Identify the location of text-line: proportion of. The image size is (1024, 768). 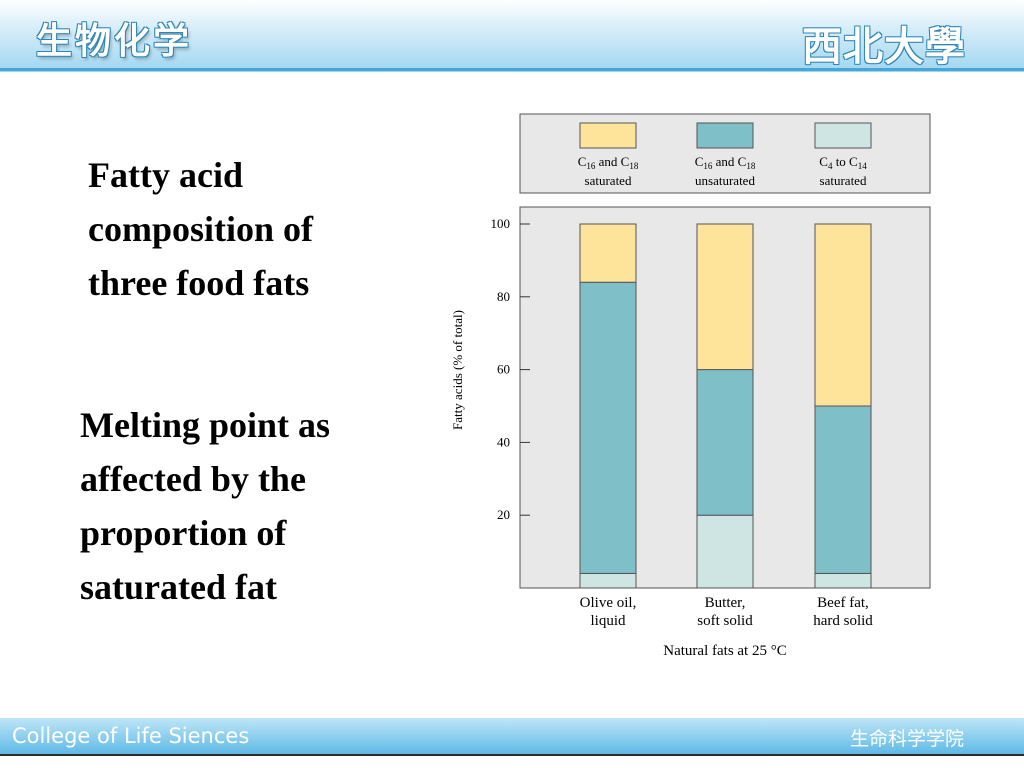
(183, 533).